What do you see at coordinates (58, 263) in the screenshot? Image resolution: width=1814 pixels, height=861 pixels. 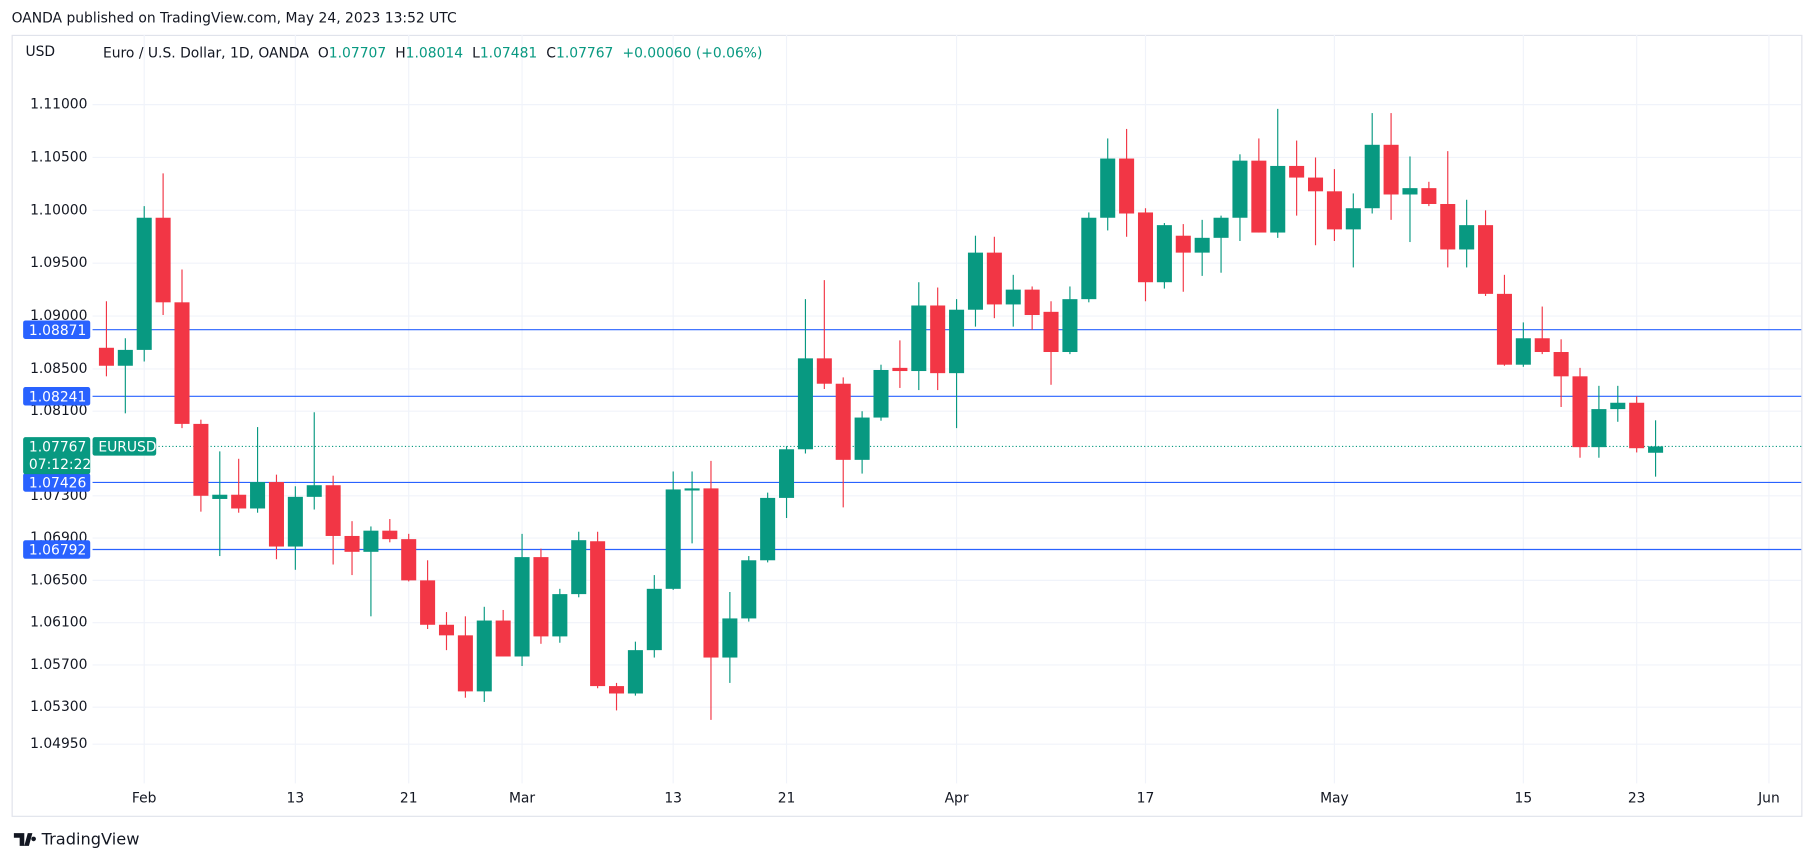 I see `y-tick-label: 1.09500` at bounding box center [58, 263].